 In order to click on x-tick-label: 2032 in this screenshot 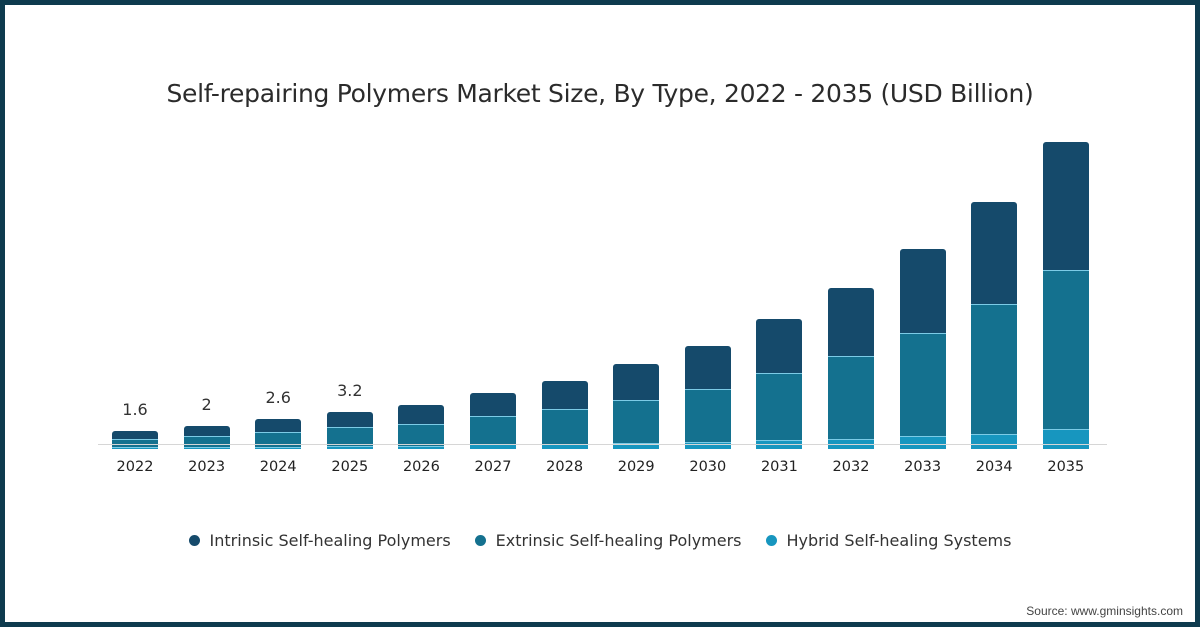, I will do `click(851, 467)`.